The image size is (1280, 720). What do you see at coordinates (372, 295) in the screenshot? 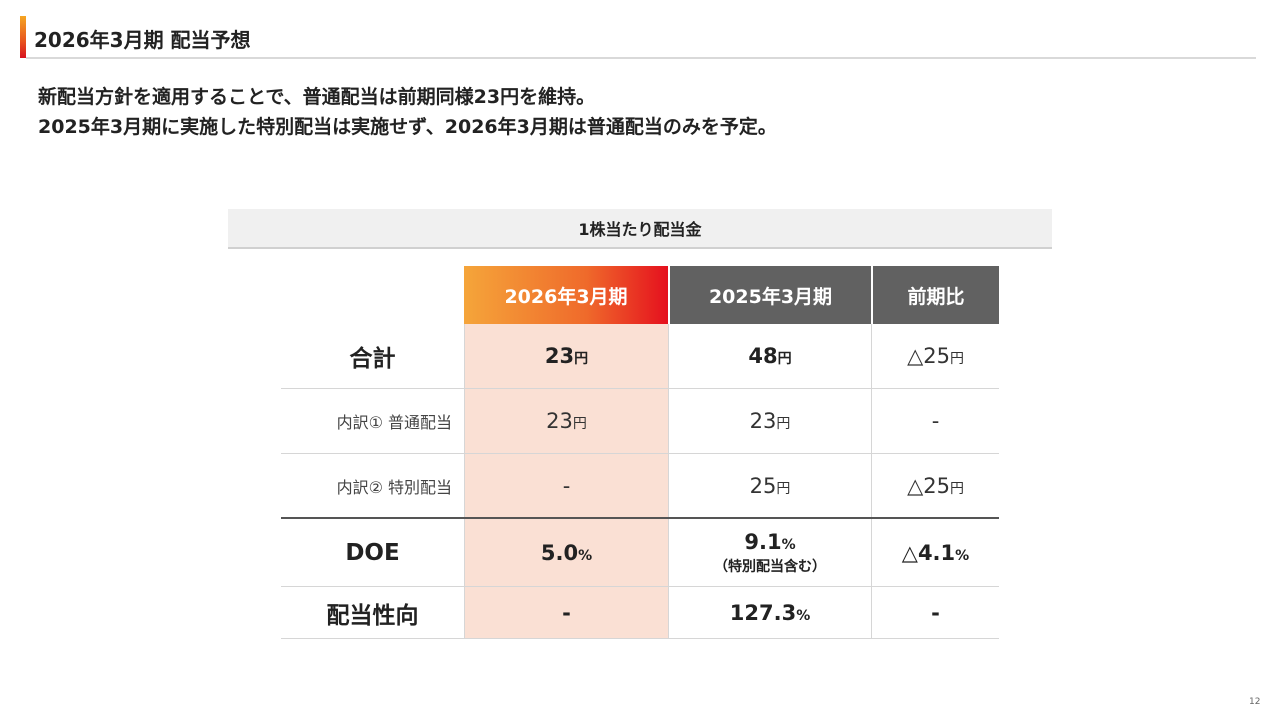
I see `header-blank-cell` at bounding box center [372, 295].